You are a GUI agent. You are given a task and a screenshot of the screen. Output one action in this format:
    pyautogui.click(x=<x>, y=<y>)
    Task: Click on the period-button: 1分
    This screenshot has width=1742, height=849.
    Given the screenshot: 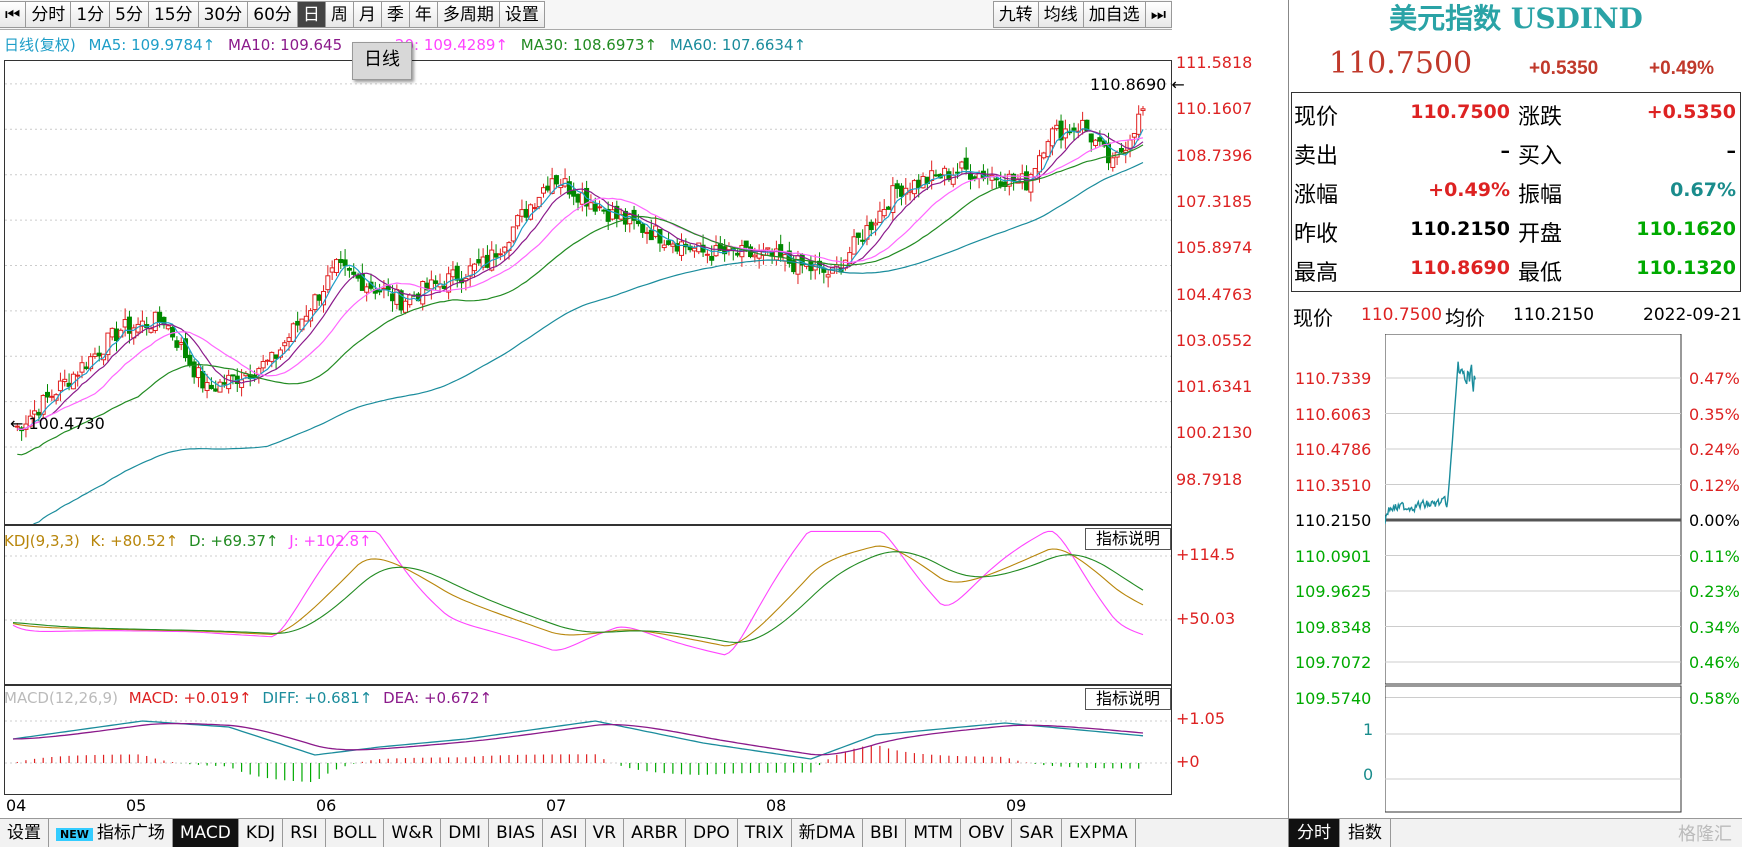 What is the action you would take?
    pyautogui.click(x=90, y=14)
    